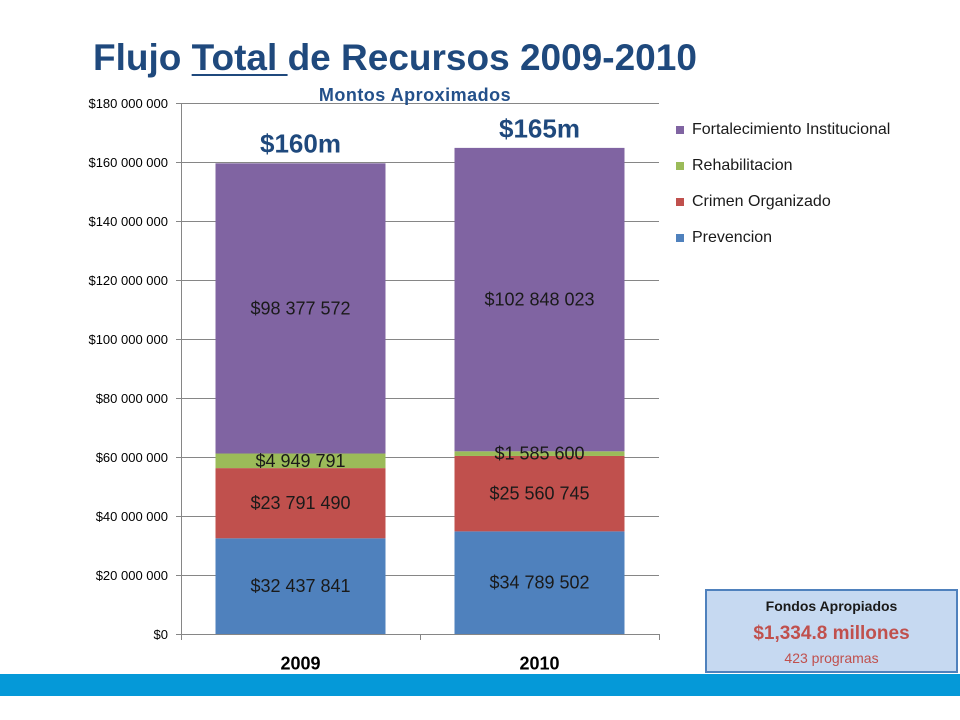 The height and width of the screenshot is (720, 960). I want to click on bar-prevencion-2009, so click(300, 586).